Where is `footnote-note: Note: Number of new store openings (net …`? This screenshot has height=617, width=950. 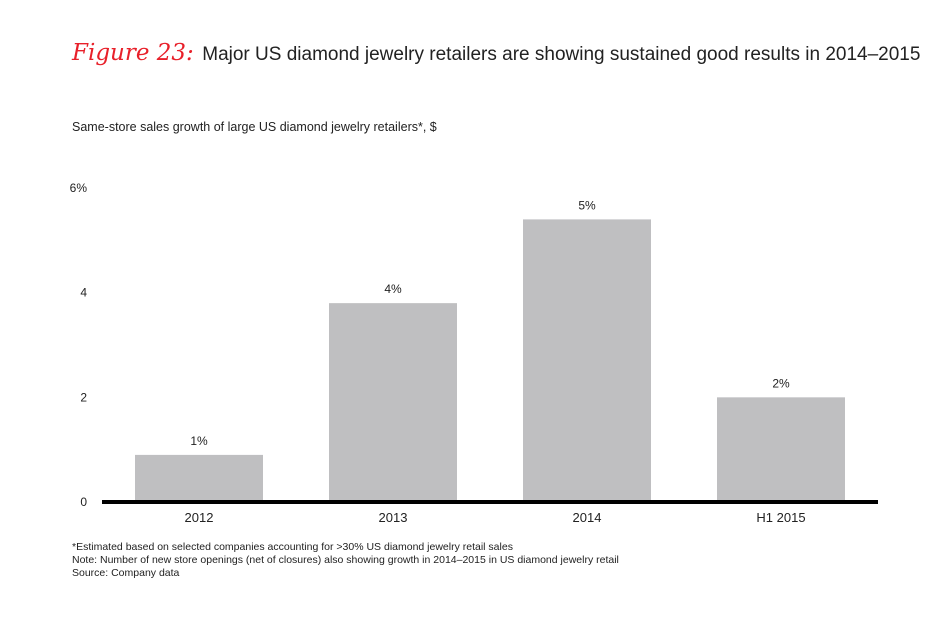
footnote-note: Note: Number of new store openings (net … is located at coordinates (345, 560).